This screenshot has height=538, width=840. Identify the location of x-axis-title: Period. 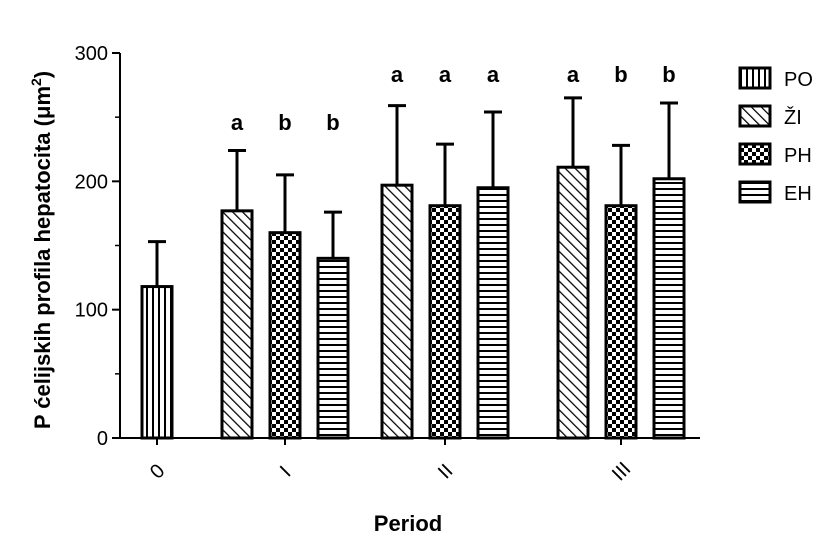
(408, 523).